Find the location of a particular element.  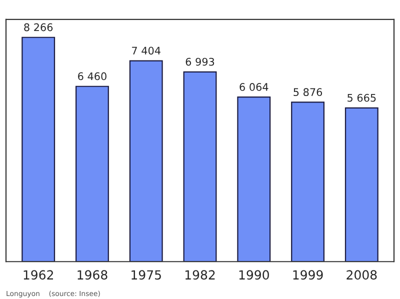

data-label: 5 665 is located at coordinates (362, 98).